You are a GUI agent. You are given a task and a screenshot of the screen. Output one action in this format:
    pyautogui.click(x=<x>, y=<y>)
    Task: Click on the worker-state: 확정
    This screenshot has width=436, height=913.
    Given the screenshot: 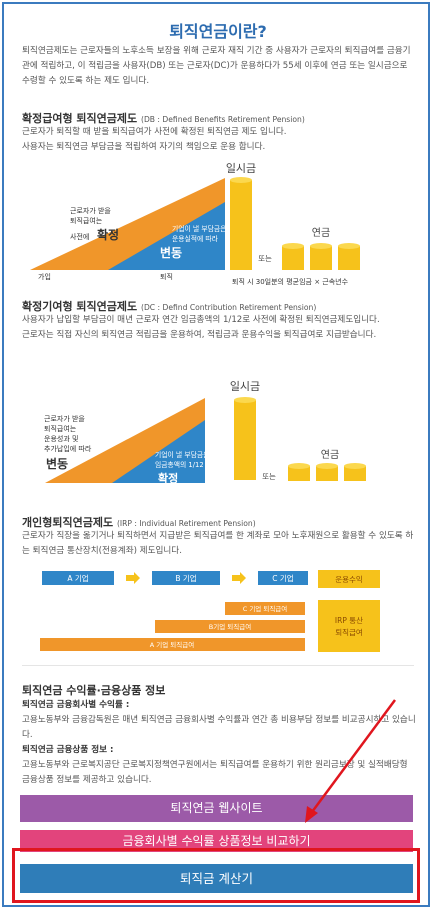 What is the action you would take?
    pyautogui.click(x=108, y=234)
    